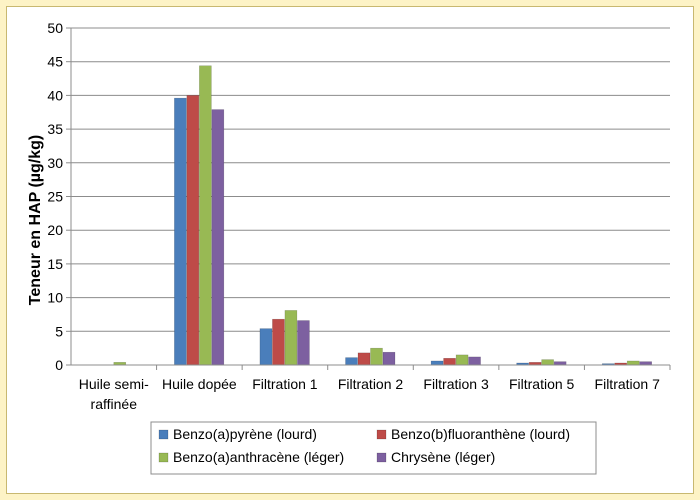 The image size is (700, 500). What do you see at coordinates (55, 230) in the screenshot?
I see `y-tick-label: 20` at bounding box center [55, 230].